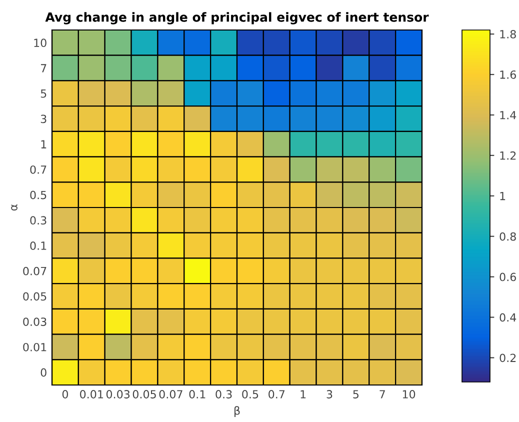 The width and height of the screenshot is (519, 422). Describe the element at coordinates (303, 394) in the screenshot. I see `x-tick-label: 1` at that location.